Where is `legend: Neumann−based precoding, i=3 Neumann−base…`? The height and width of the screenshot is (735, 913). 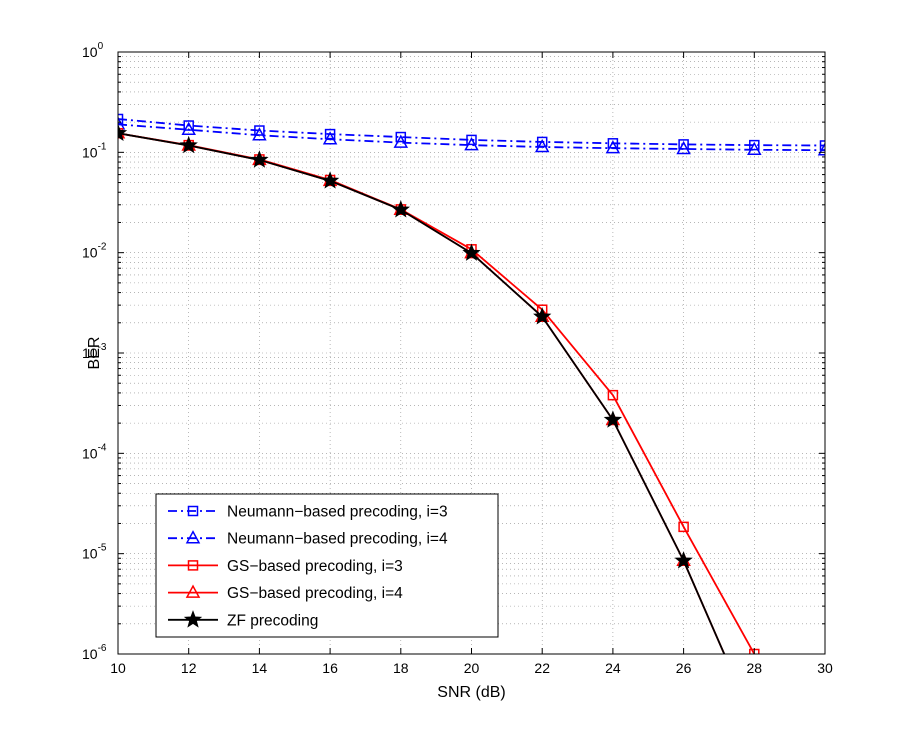
legend: Neumann−based precoding, i=3 Neumann−base… is located at coordinates (327, 565).